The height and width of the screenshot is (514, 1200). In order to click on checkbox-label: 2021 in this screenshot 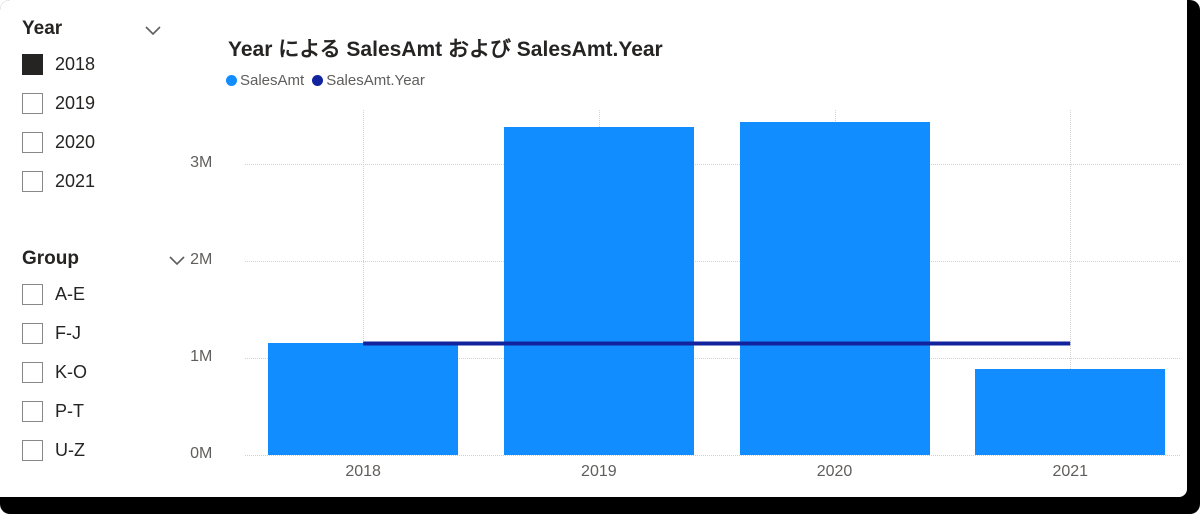, I will do `click(75, 180)`.